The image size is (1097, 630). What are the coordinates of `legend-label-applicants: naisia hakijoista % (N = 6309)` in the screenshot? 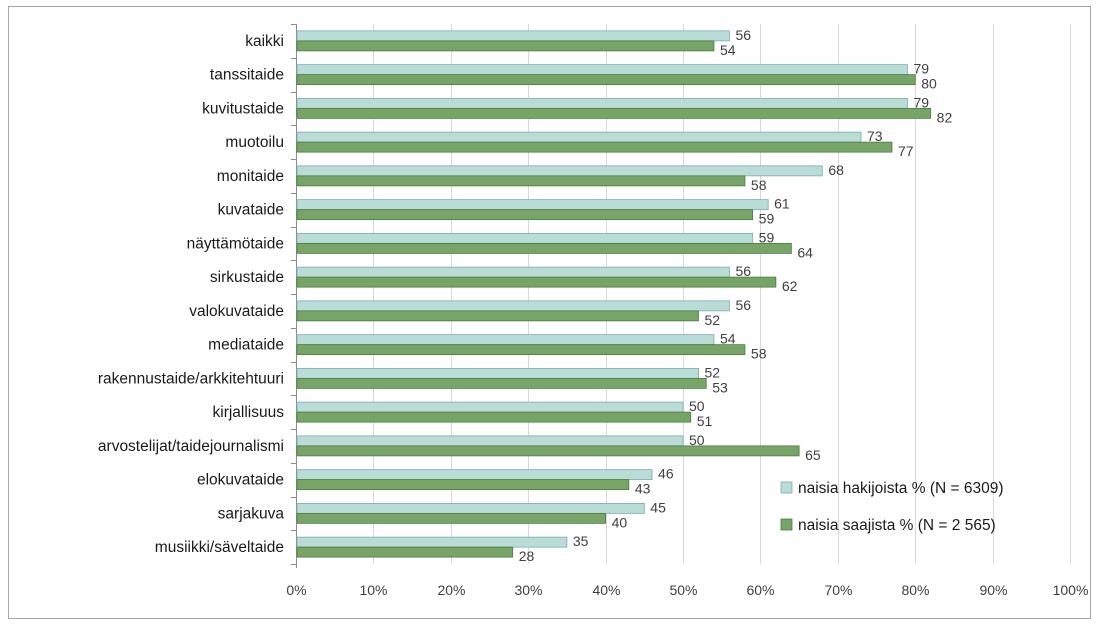 It's located at (900, 488).